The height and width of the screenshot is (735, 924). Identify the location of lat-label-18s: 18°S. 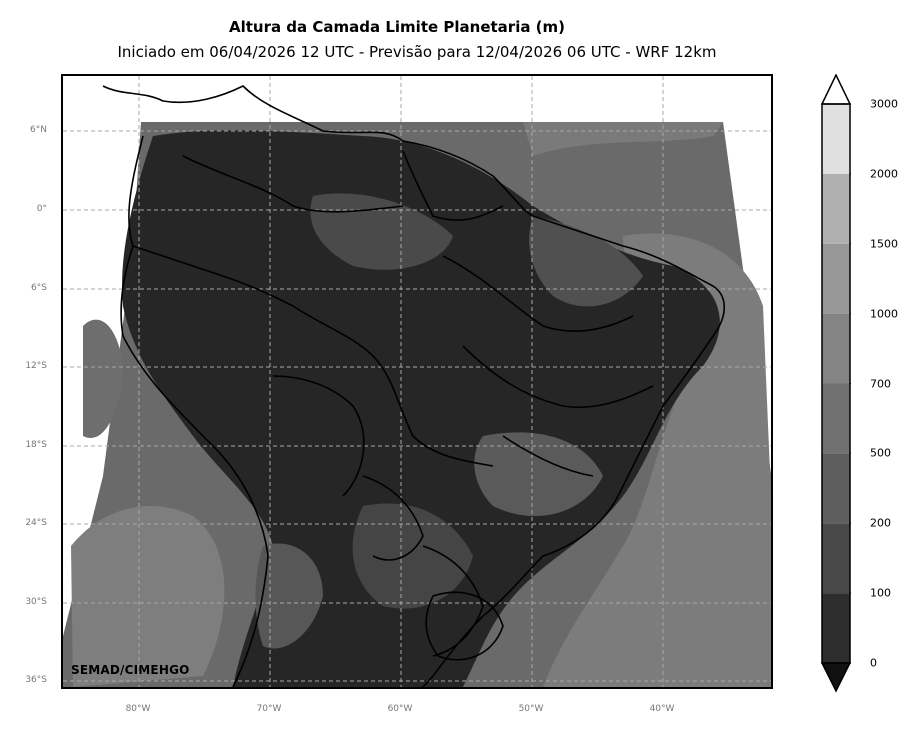
(36, 445).